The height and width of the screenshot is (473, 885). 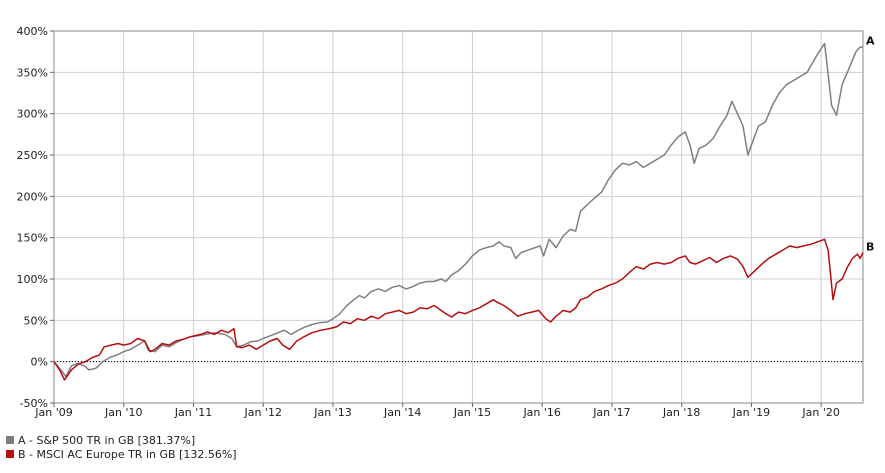 What do you see at coordinates (53, 412) in the screenshot?
I see `x-tick-label: Jan '09` at bounding box center [53, 412].